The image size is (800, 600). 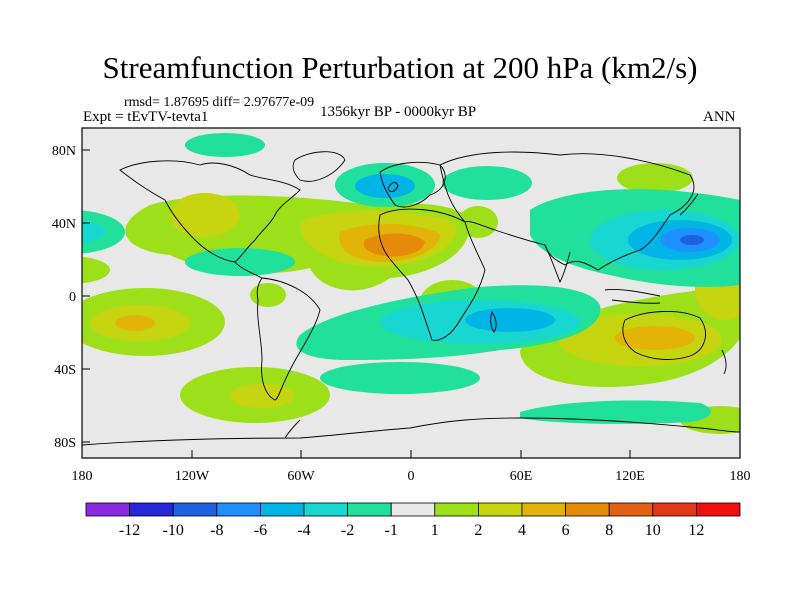 What do you see at coordinates (262, 396) in the screenshot?
I see `south-america-max-inner` at bounding box center [262, 396].